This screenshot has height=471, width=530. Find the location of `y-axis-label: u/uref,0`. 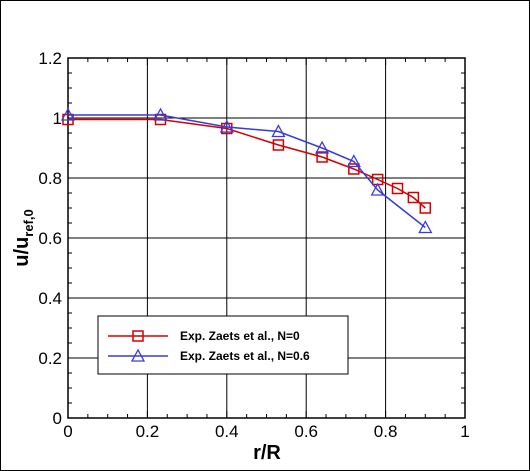

y-axis-label: u/uref,0 is located at coordinates (23, 237).